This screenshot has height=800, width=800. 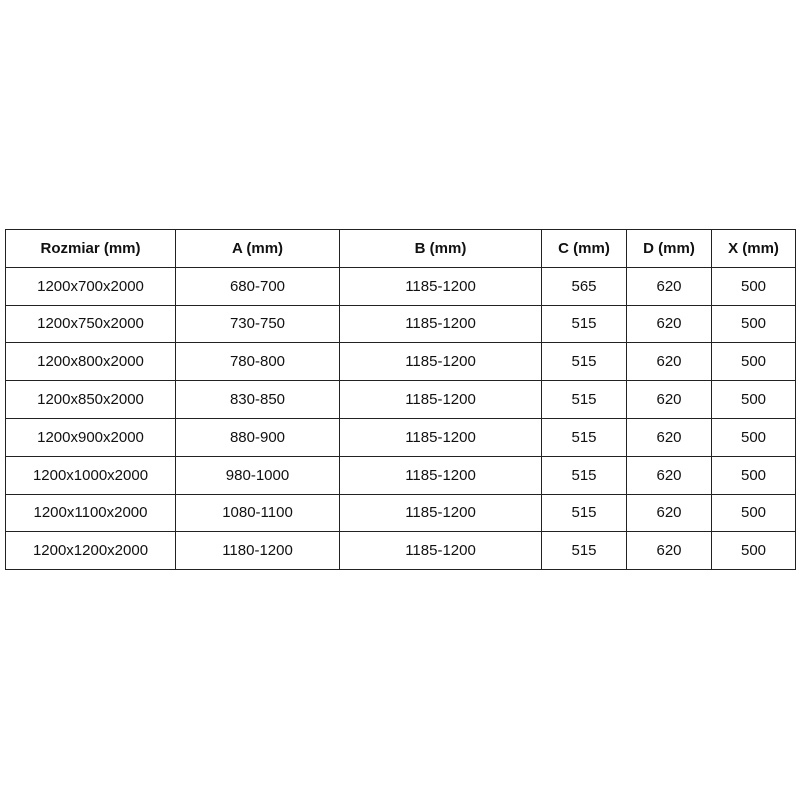 I want to click on table-row: 1200x700x2000 680-700 1185-1200 565 620 500, so click(x=400, y=286).